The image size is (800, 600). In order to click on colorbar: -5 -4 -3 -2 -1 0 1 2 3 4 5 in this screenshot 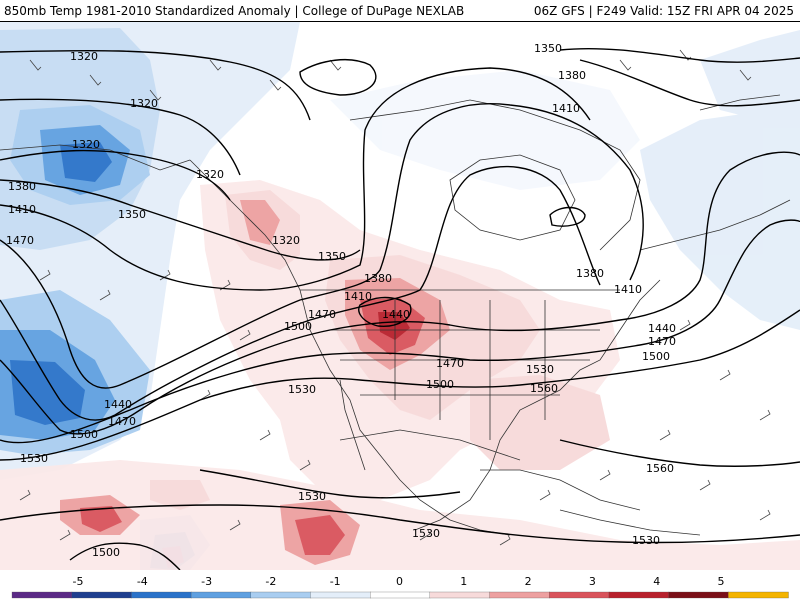, I will do `click(400, 587)`.